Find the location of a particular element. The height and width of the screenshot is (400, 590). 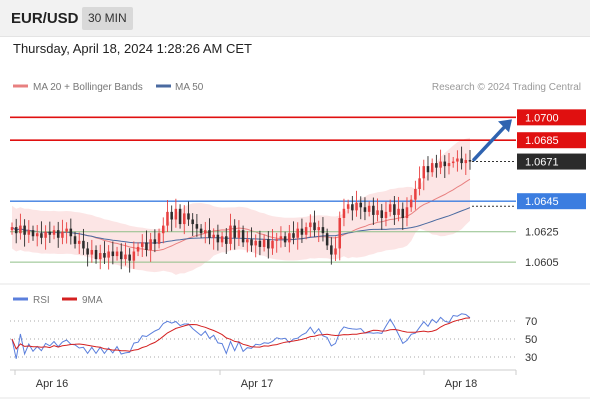

rsi-level-label-30: 30 is located at coordinates (531, 358).